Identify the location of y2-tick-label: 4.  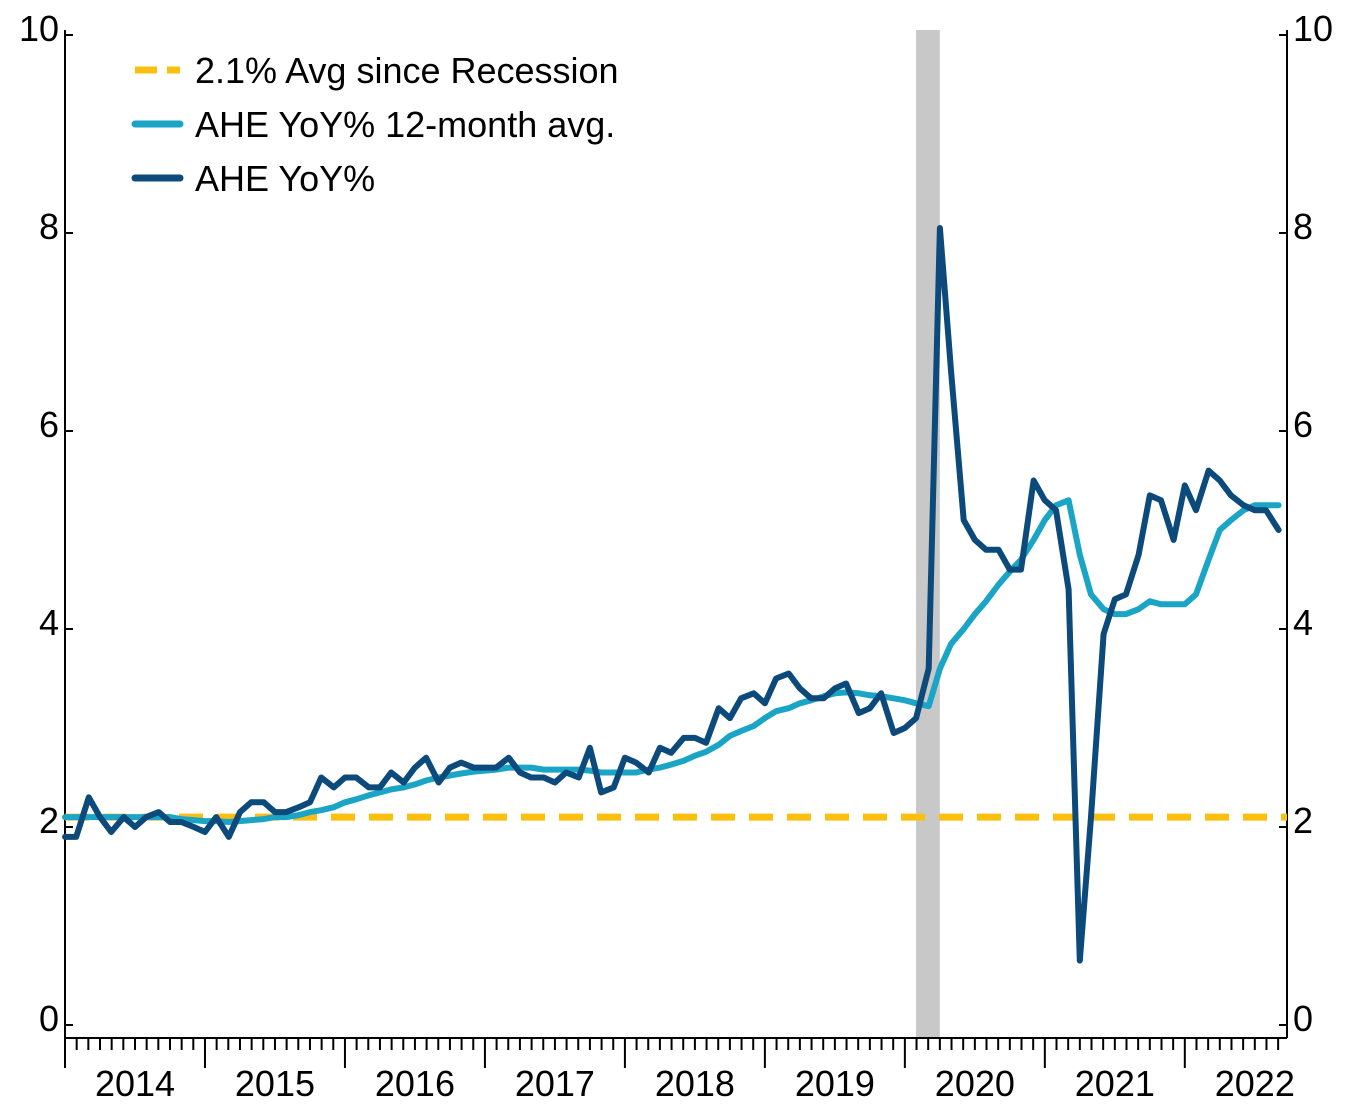
(1303, 622).